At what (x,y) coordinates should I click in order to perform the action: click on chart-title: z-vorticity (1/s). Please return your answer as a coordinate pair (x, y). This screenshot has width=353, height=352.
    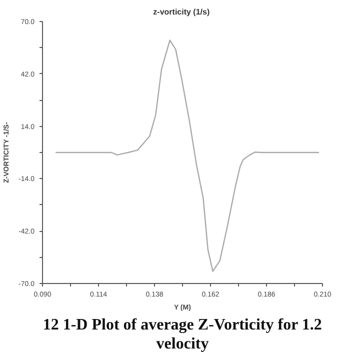
    Looking at the image, I should click on (181, 12).